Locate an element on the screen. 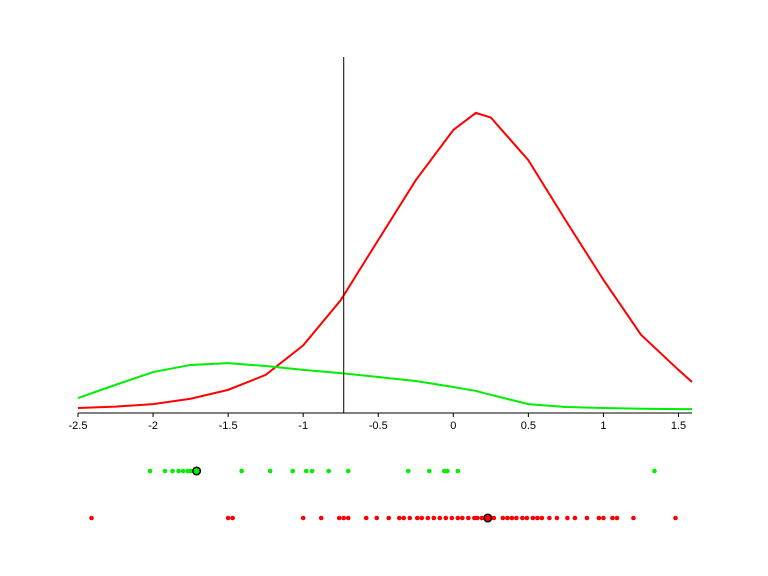  density-curve is located at coordinates (384, 386).